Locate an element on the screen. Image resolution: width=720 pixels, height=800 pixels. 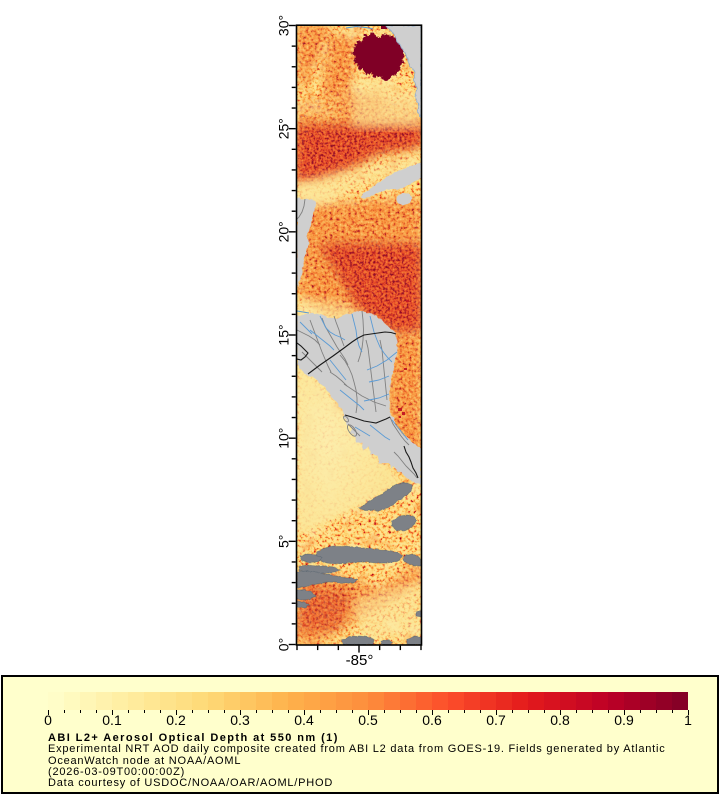
svg-text: 15° is located at coordinates (284, 334).